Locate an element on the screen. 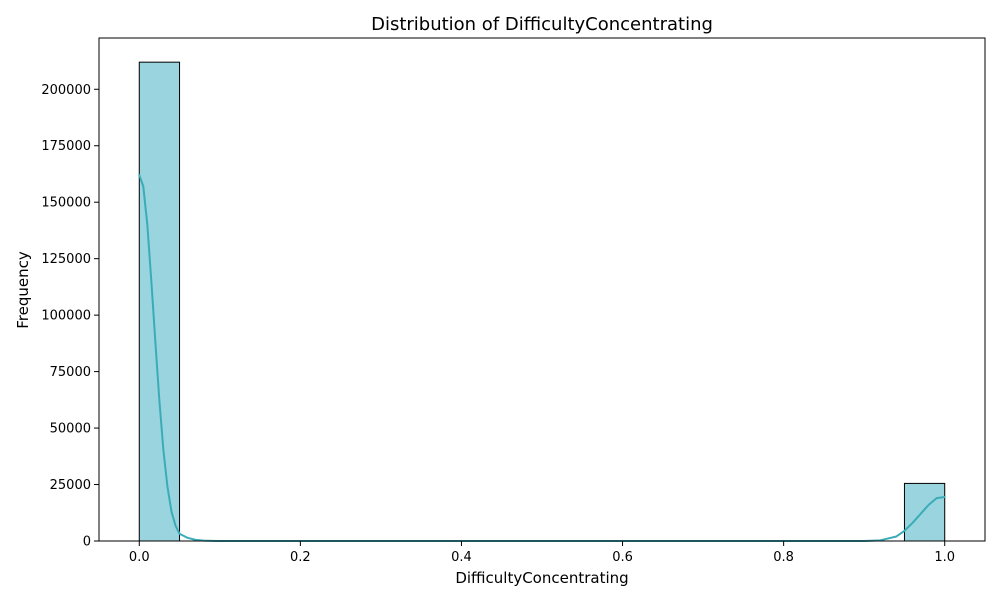 The image size is (1000, 600). y-tick-label: 75000 is located at coordinates (70, 372).